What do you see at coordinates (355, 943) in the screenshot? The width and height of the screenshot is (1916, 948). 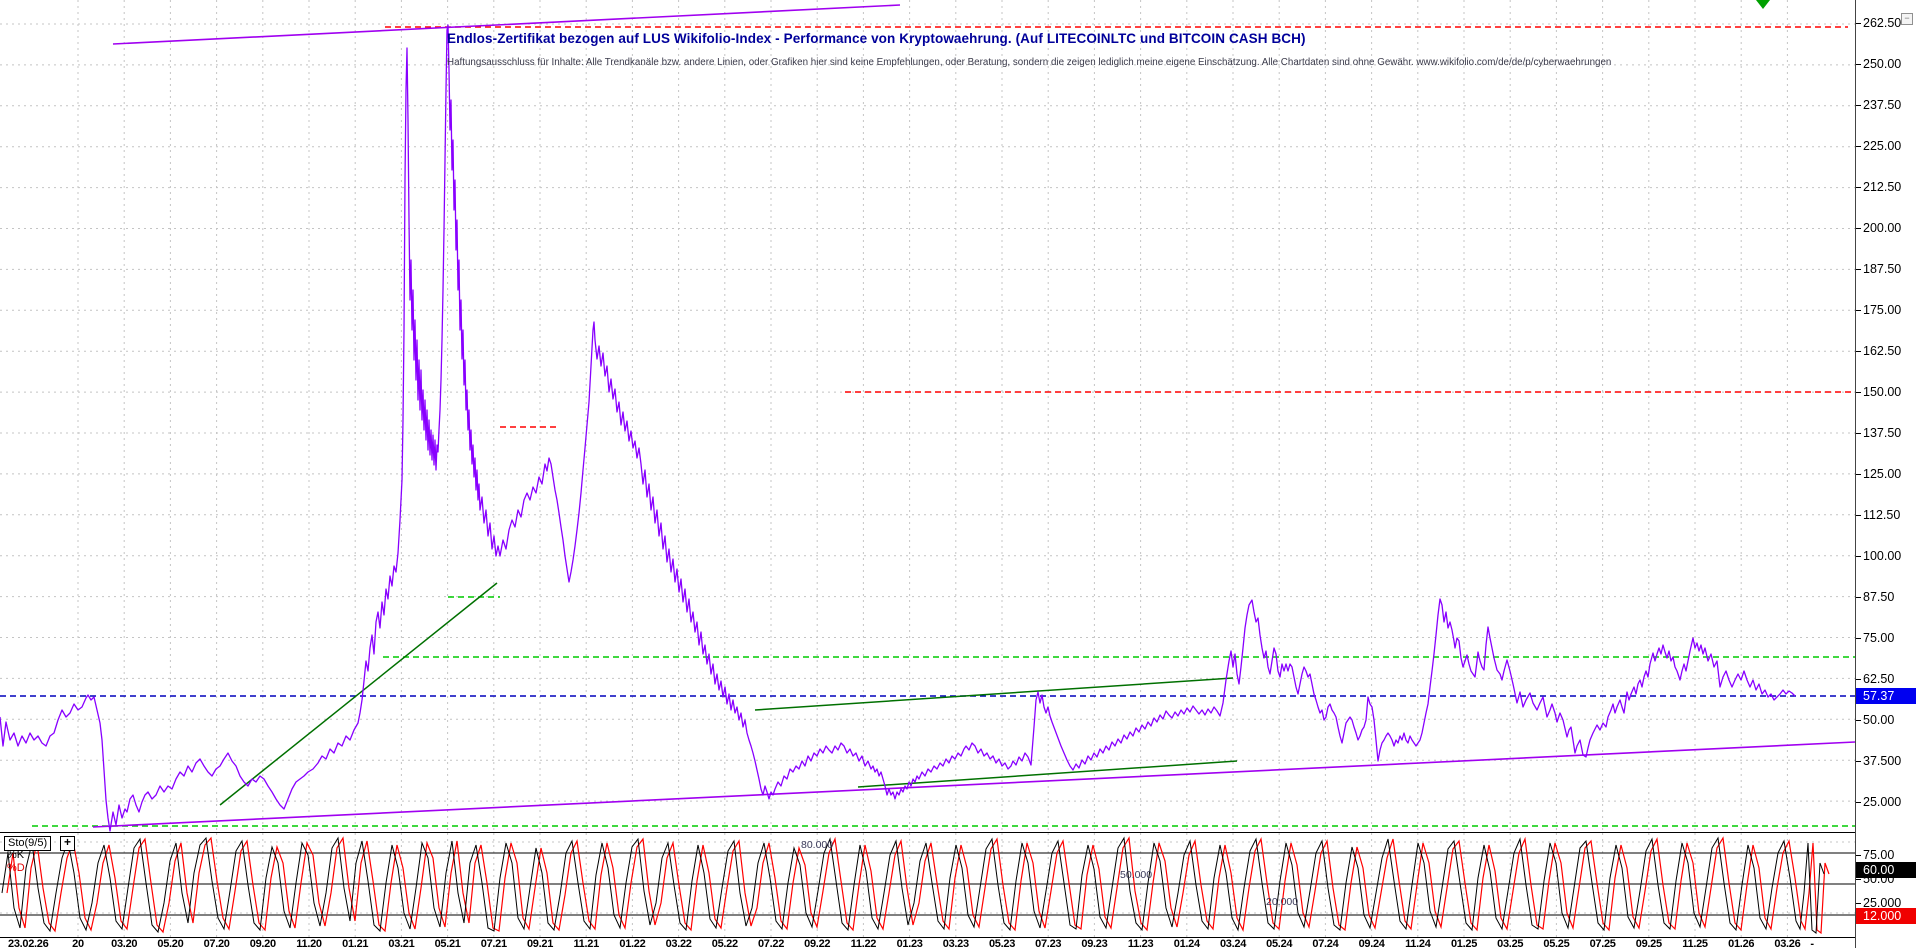 I see `x-axis-label: 01.21` at bounding box center [355, 943].